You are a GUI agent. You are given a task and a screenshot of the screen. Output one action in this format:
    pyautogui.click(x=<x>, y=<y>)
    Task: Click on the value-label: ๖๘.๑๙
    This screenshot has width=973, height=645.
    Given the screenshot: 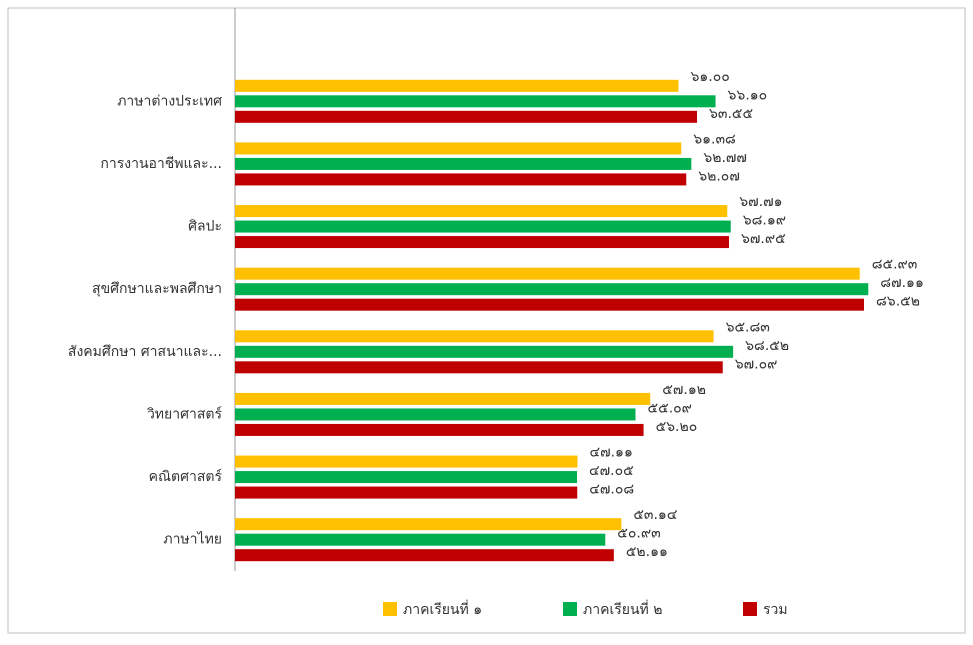 What is the action you would take?
    pyautogui.click(x=764, y=221)
    